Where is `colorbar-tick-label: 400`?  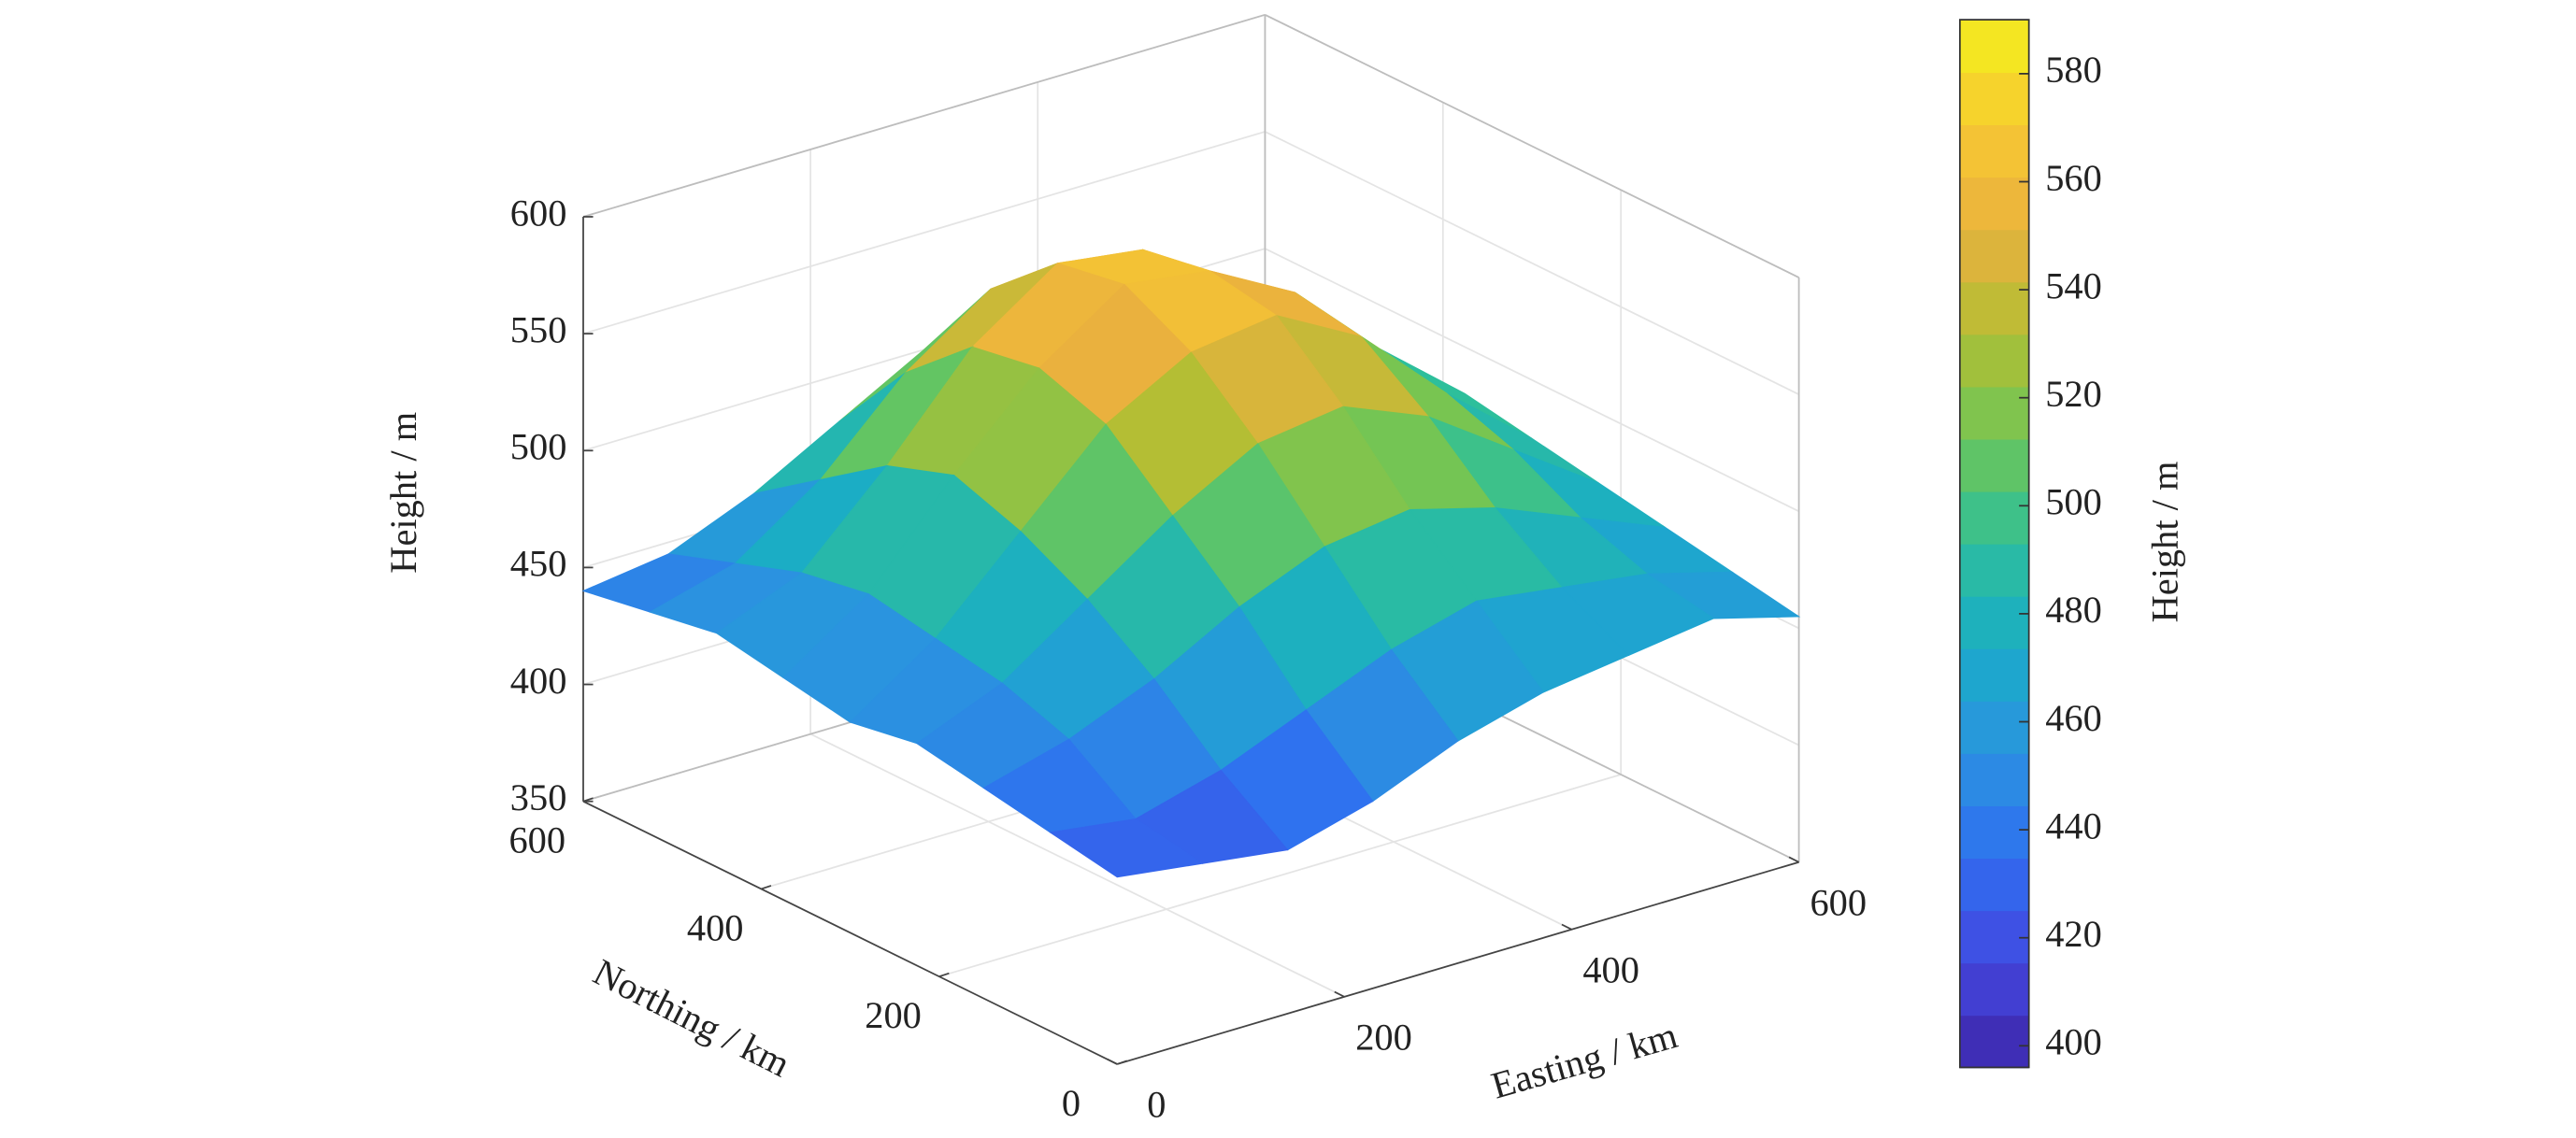 colorbar-tick-label: 400 is located at coordinates (2073, 1042).